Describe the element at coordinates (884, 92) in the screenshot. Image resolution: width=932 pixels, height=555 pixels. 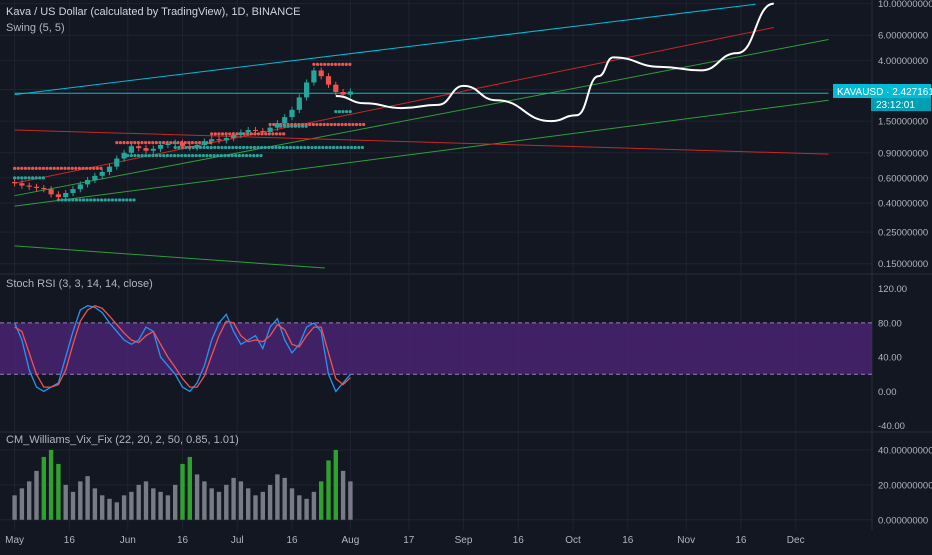
I see `price-tag-value: KAVAUSD · 2.42716116` at that location.